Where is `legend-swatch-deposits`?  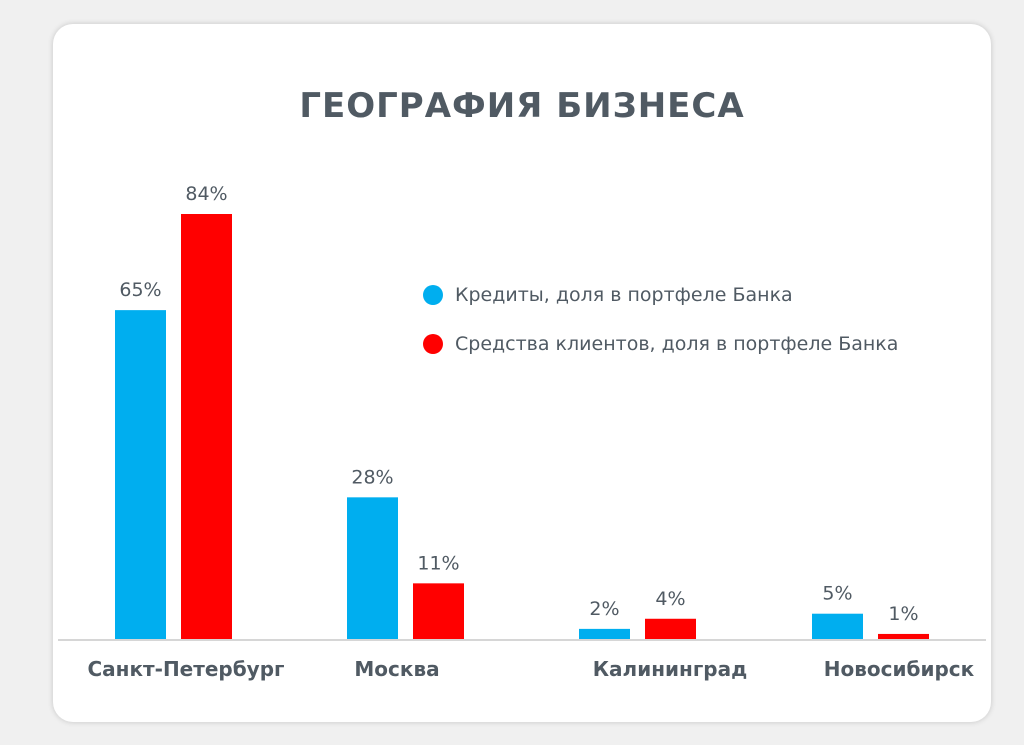 legend-swatch-deposits is located at coordinates (433, 343).